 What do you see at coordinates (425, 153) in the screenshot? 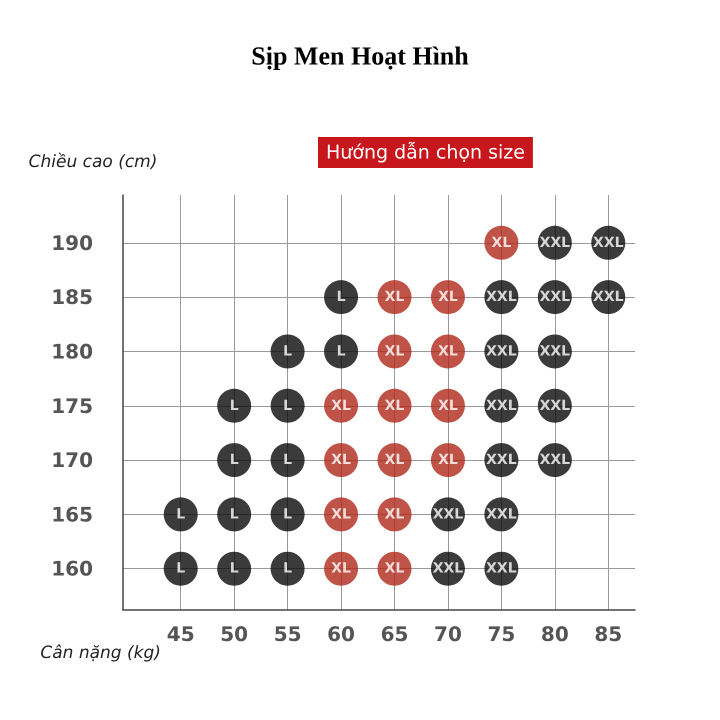
I see `chart-subtitle: Hướng dẫn chọn size` at bounding box center [425, 153].